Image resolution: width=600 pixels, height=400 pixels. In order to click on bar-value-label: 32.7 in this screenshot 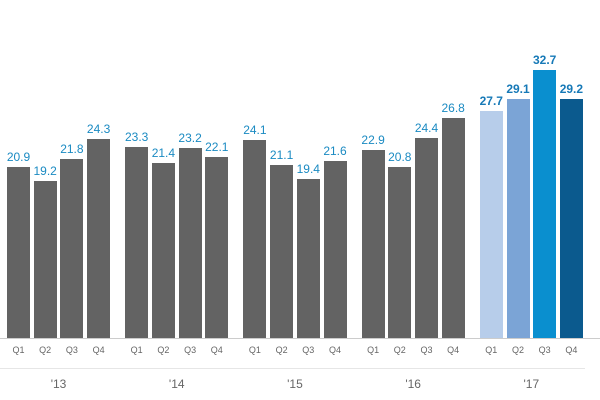, I will do `click(545, 59)`.